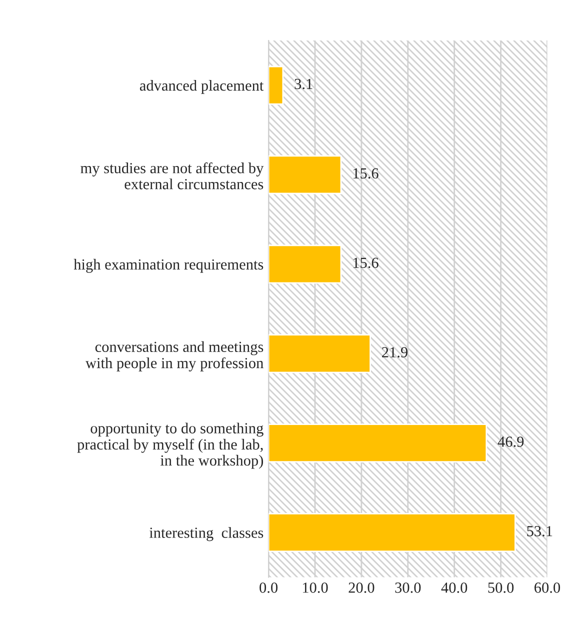  Describe the element at coordinates (361, 587) in the screenshot. I see `x-tick-label: 20.0` at that location.